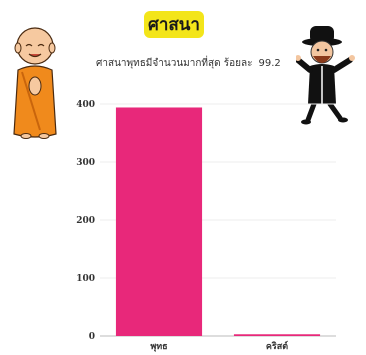 This screenshot has width=366, height=355. What do you see at coordinates (277, 335) in the screenshot?
I see `bar` at bounding box center [277, 335].